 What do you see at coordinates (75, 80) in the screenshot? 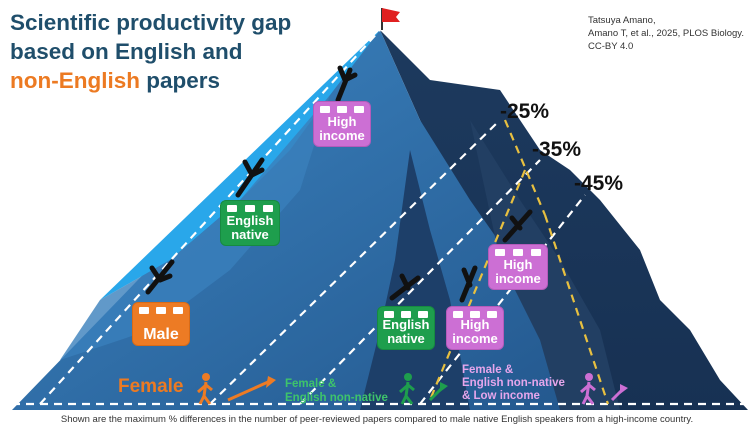
I see `title-highlight: non-English` at bounding box center [75, 80].